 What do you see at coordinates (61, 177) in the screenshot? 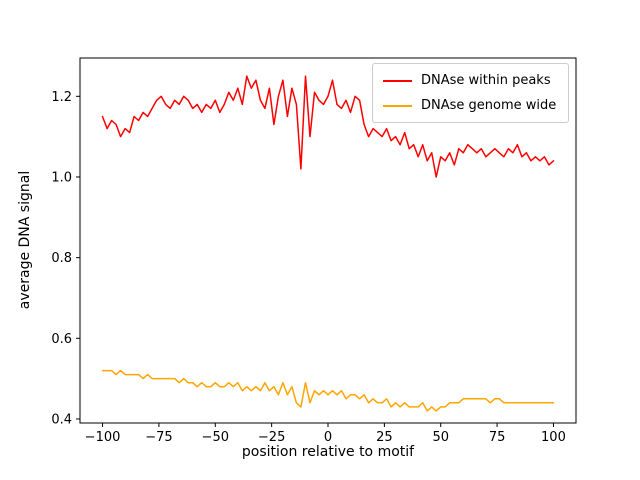
I see `y-tick-label: 1.0` at bounding box center [61, 177].